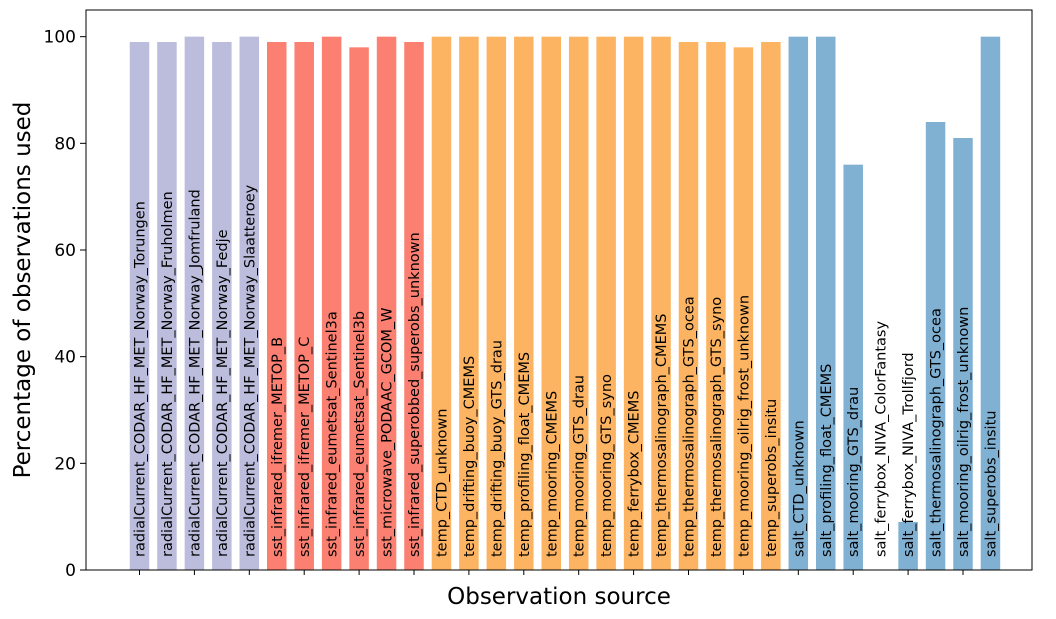 Image resolution: width=1056 pixels, height=619 pixels. I want to click on bar-sst_infrared_eumetsat_Sentinel3a, so click(331, 303).